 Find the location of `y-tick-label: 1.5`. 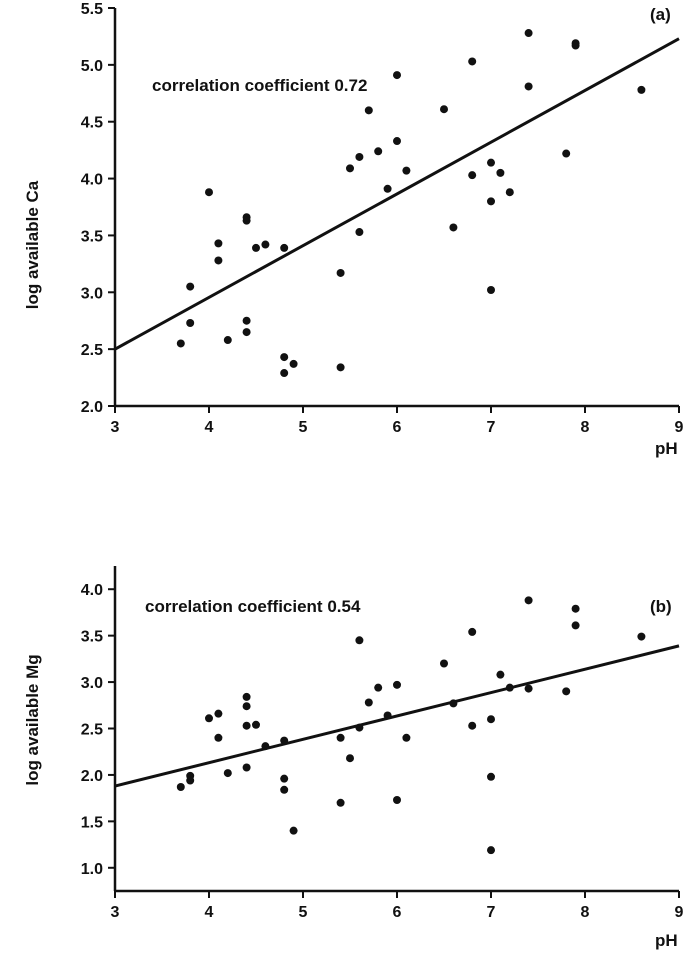

y-tick-label: 1.5 is located at coordinates (92, 822).